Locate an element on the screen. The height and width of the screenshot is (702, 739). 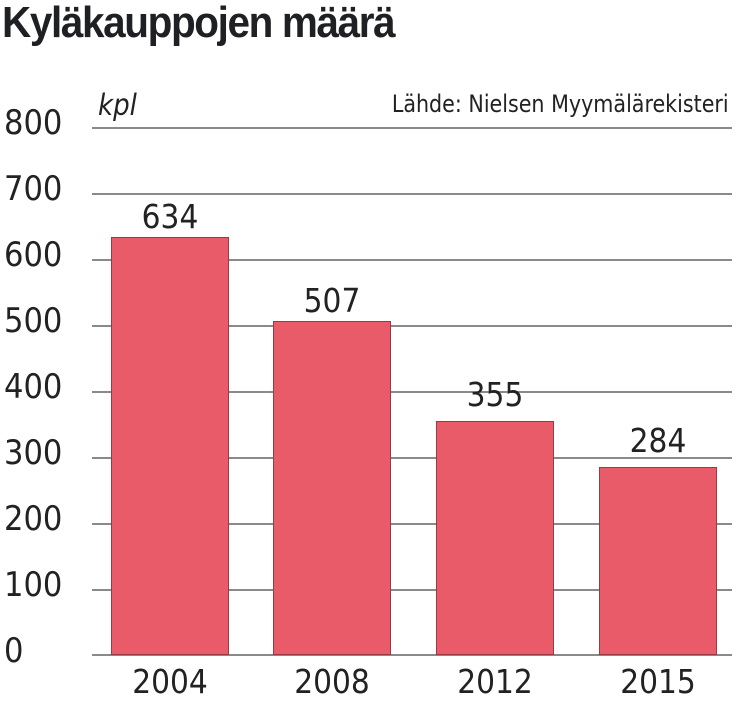
y-tick-label: 600 is located at coordinates (33, 255).